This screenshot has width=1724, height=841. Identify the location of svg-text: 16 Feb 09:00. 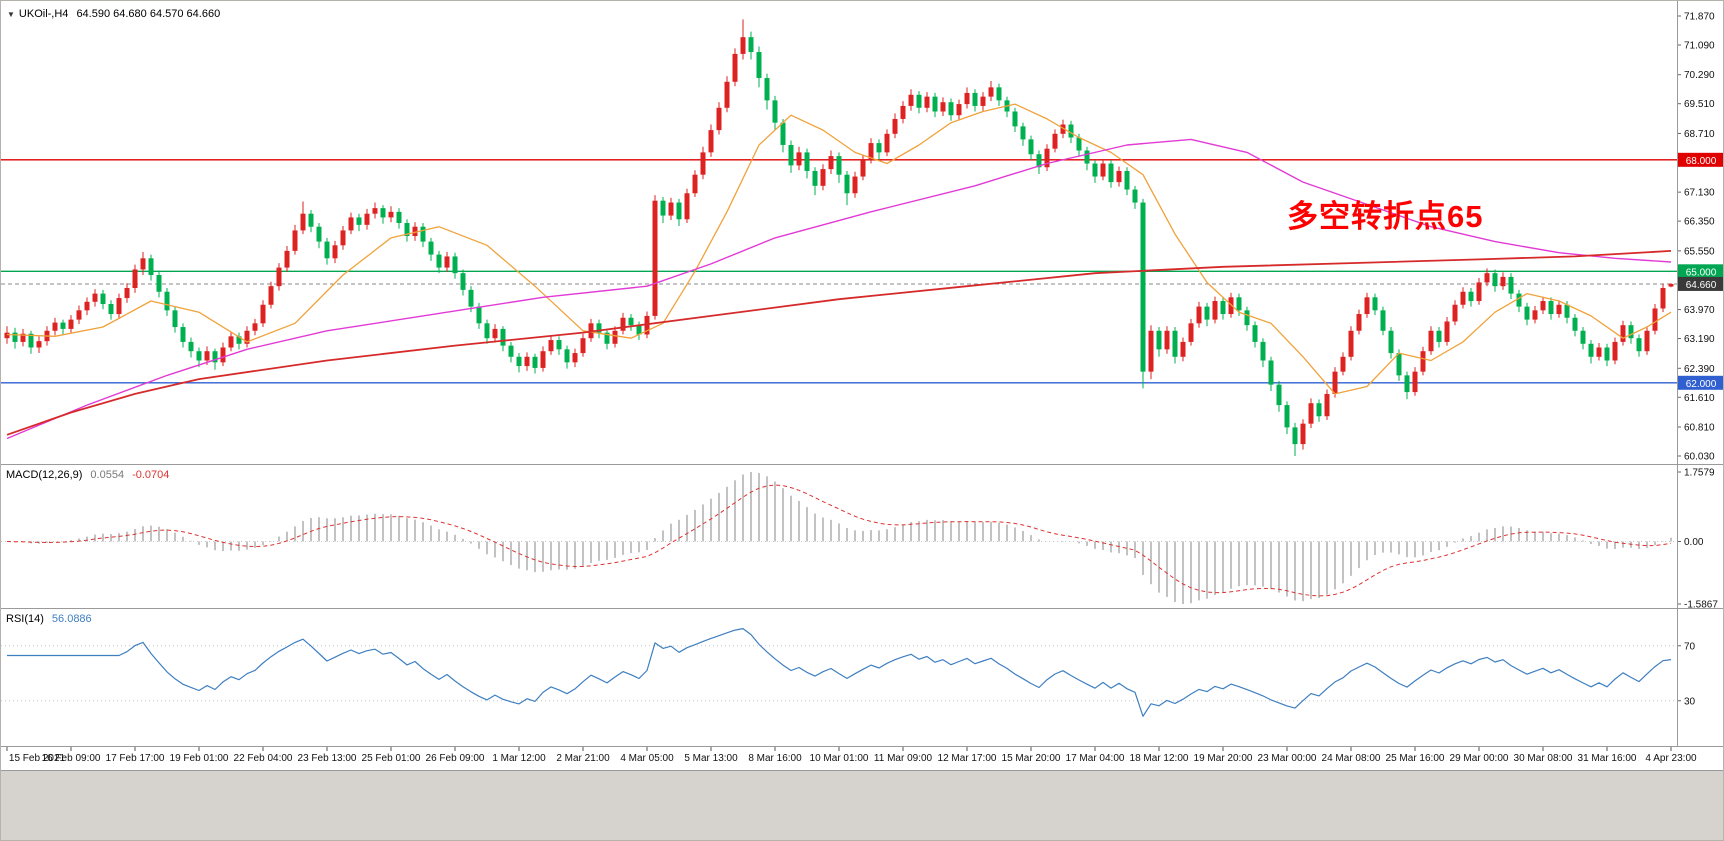
(71, 758).